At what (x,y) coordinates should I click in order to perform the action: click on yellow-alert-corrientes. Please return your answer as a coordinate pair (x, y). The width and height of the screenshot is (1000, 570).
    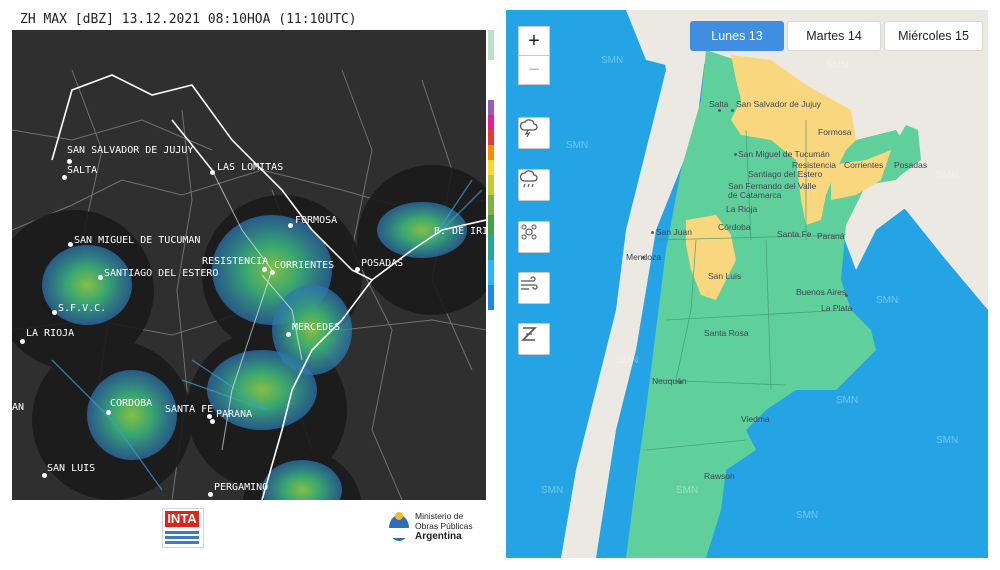
    Looking at the image, I should click on (861, 175).